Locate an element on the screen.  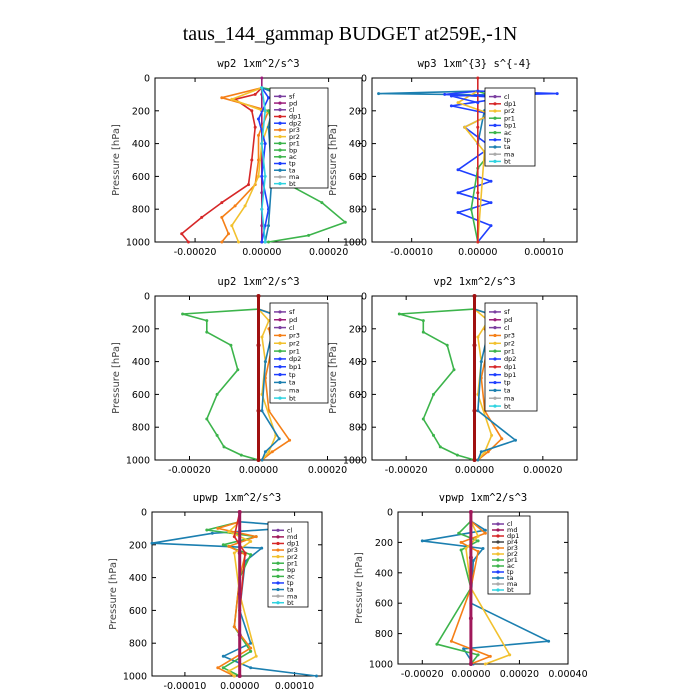
series-line-pr3 is located at coordinates (237, 599).